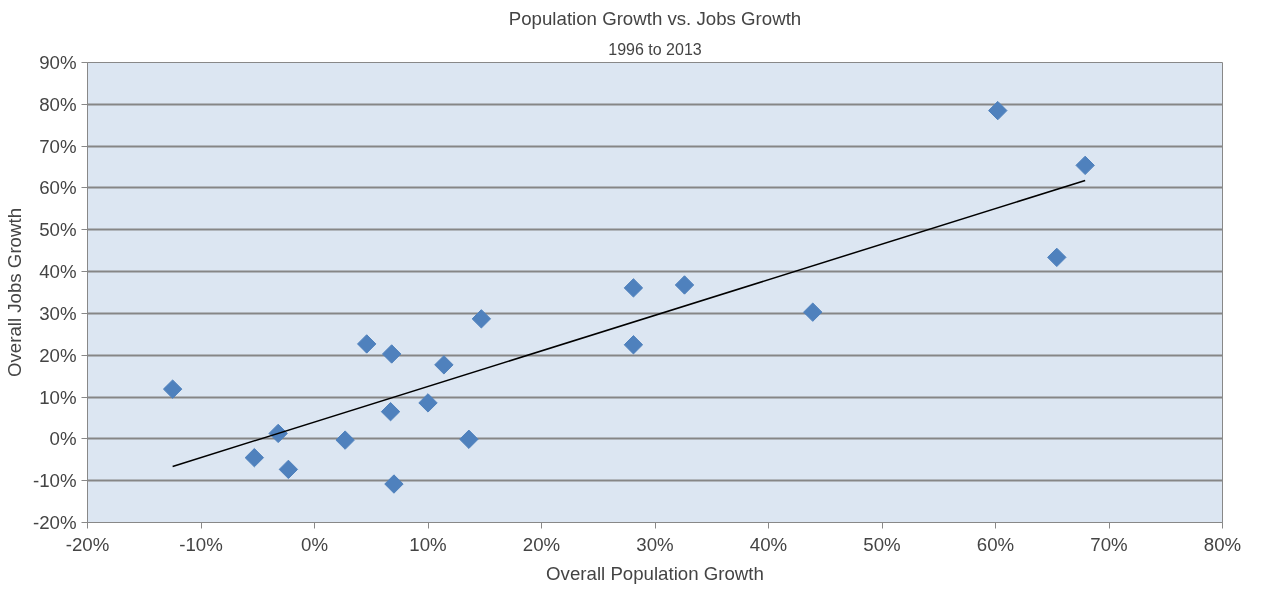  I want to click on x-tick-label: 60%, so click(995, 544).